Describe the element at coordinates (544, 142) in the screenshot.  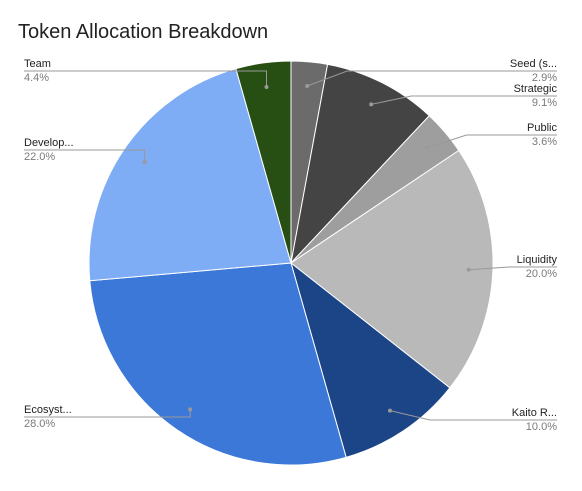
I see `slice-percent: 3.6%` at that location.